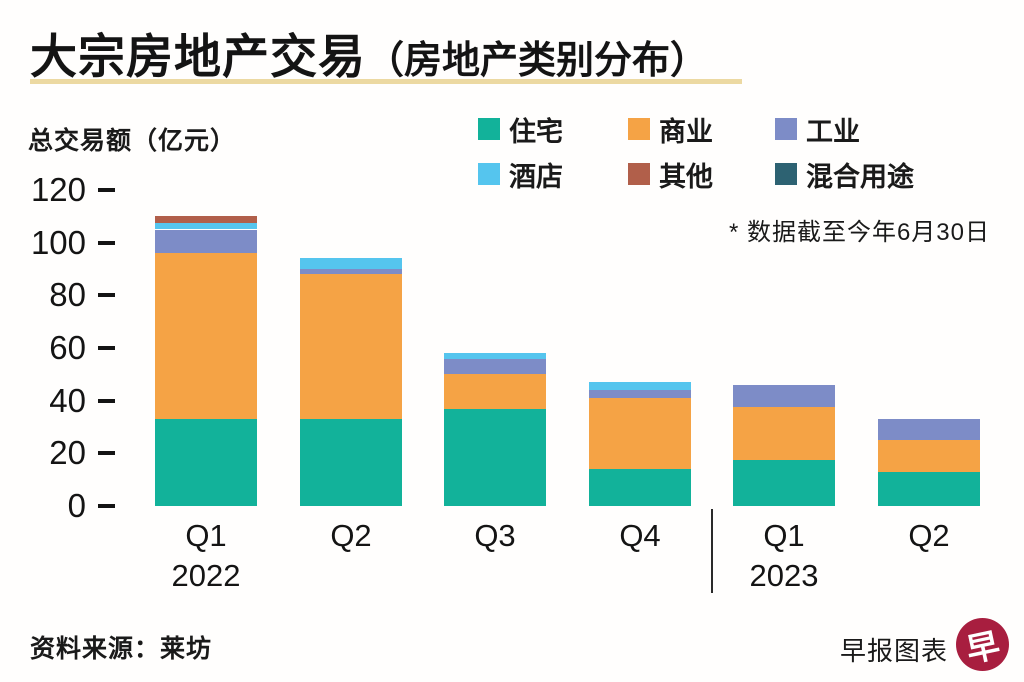 This screenshot has width=1024, height=682. Describe the element at coordinates (76, 505) in the screenshot. I see `y-tick-label: 0` at that location.